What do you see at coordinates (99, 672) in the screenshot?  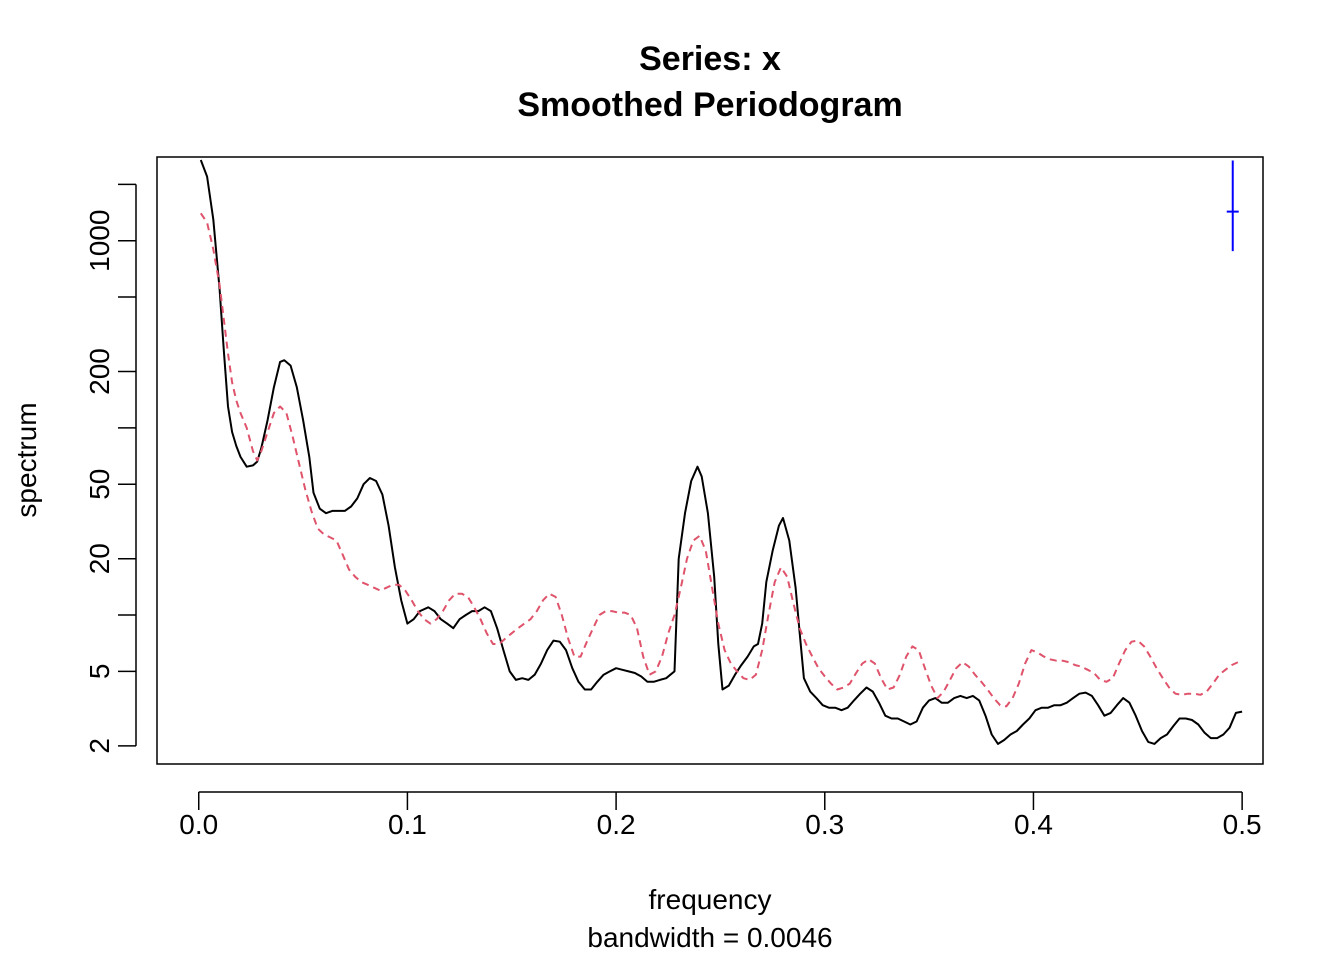 I see `y-tick-label: 5` at bounding box center [99, 672].